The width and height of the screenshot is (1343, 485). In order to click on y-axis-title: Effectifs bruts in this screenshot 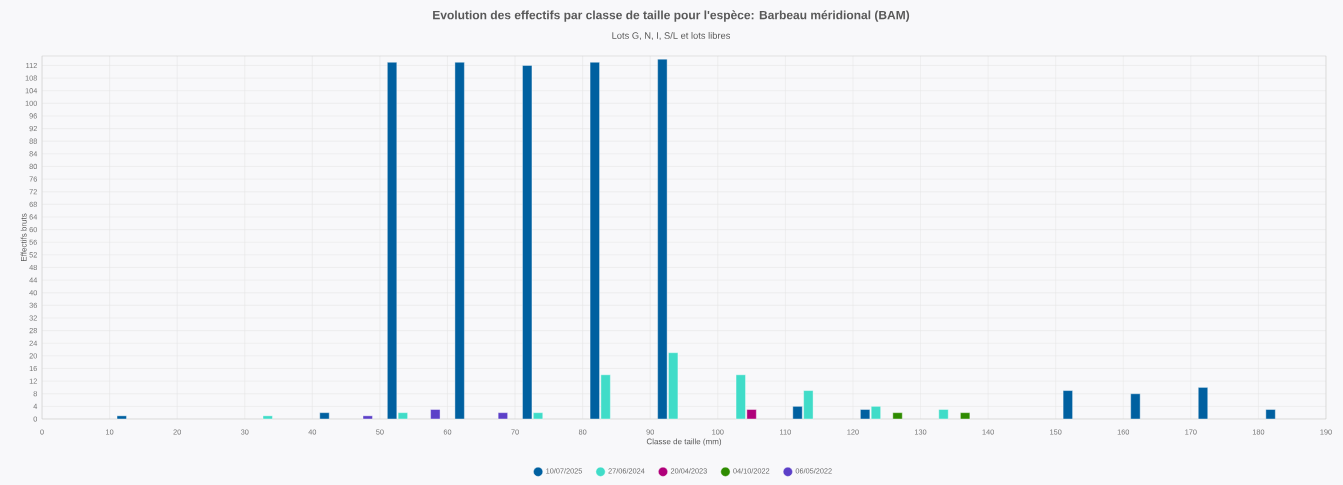, I will do `click(23, 237)`.